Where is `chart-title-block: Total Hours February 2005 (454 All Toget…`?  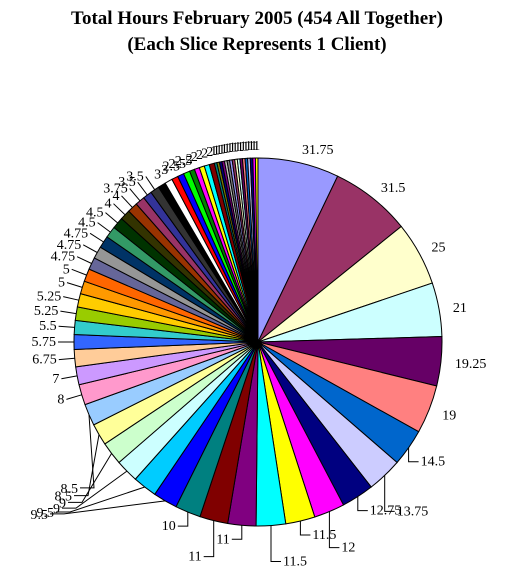 chart-title-block: Total Hours February 2005 (454 All Toget… is located at coordinates (257, 32).